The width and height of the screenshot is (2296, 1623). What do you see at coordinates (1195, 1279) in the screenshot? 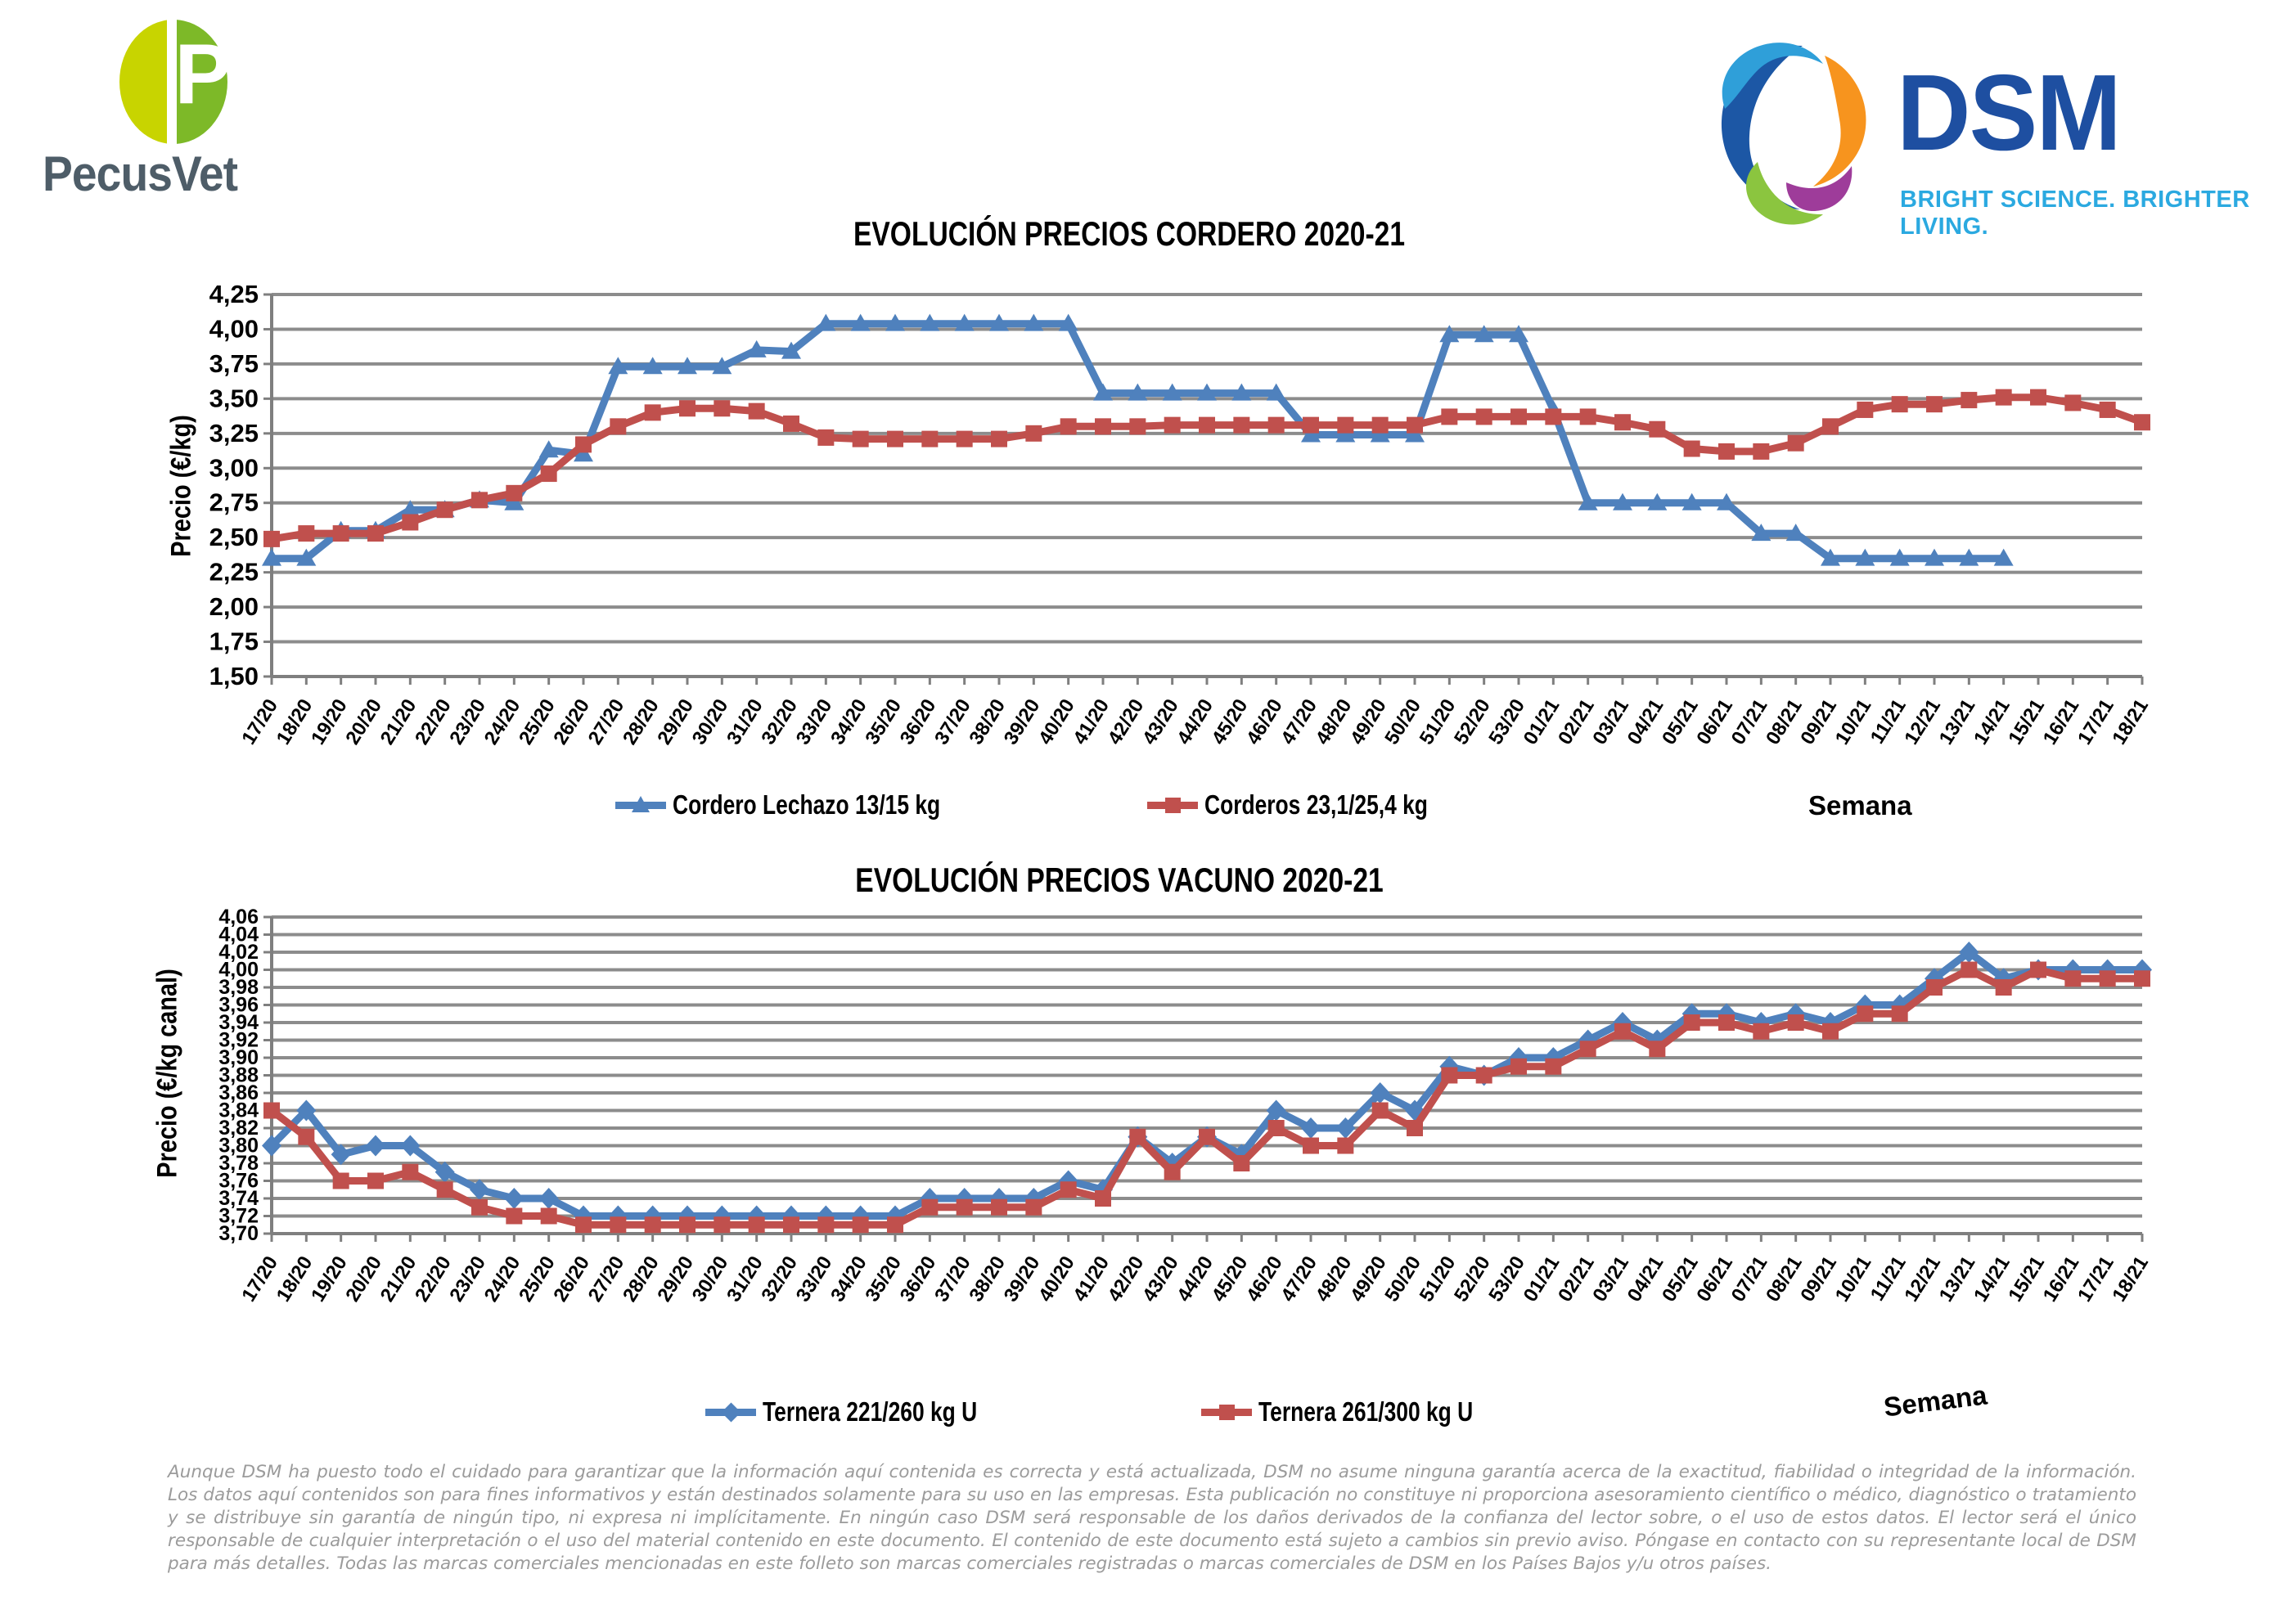
I see `x-tick-label: 44/20` at bounding box center [1195, 1279].